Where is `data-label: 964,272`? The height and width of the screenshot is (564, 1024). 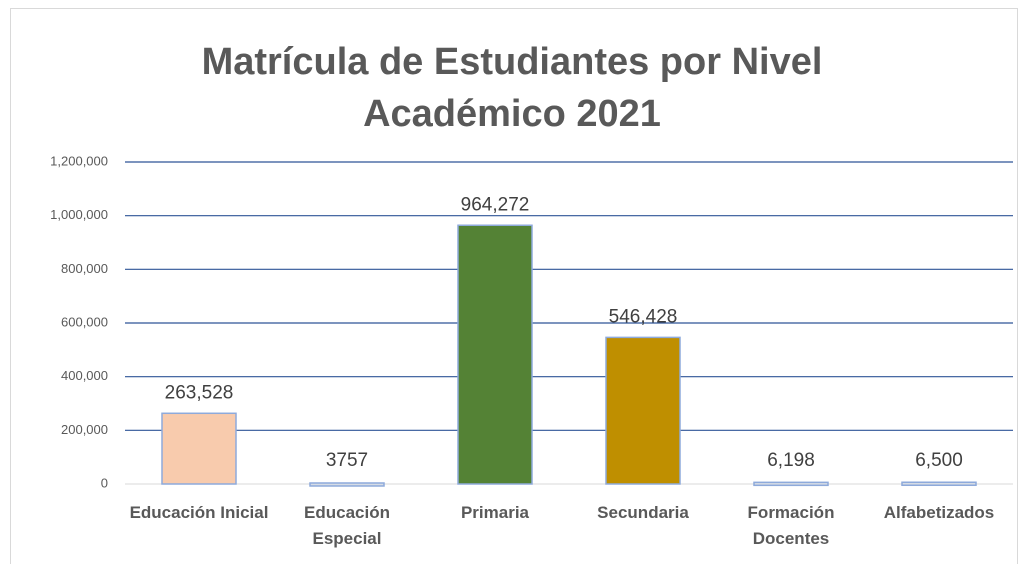
data-label: 964,272 is located at coordinates (495, 204).